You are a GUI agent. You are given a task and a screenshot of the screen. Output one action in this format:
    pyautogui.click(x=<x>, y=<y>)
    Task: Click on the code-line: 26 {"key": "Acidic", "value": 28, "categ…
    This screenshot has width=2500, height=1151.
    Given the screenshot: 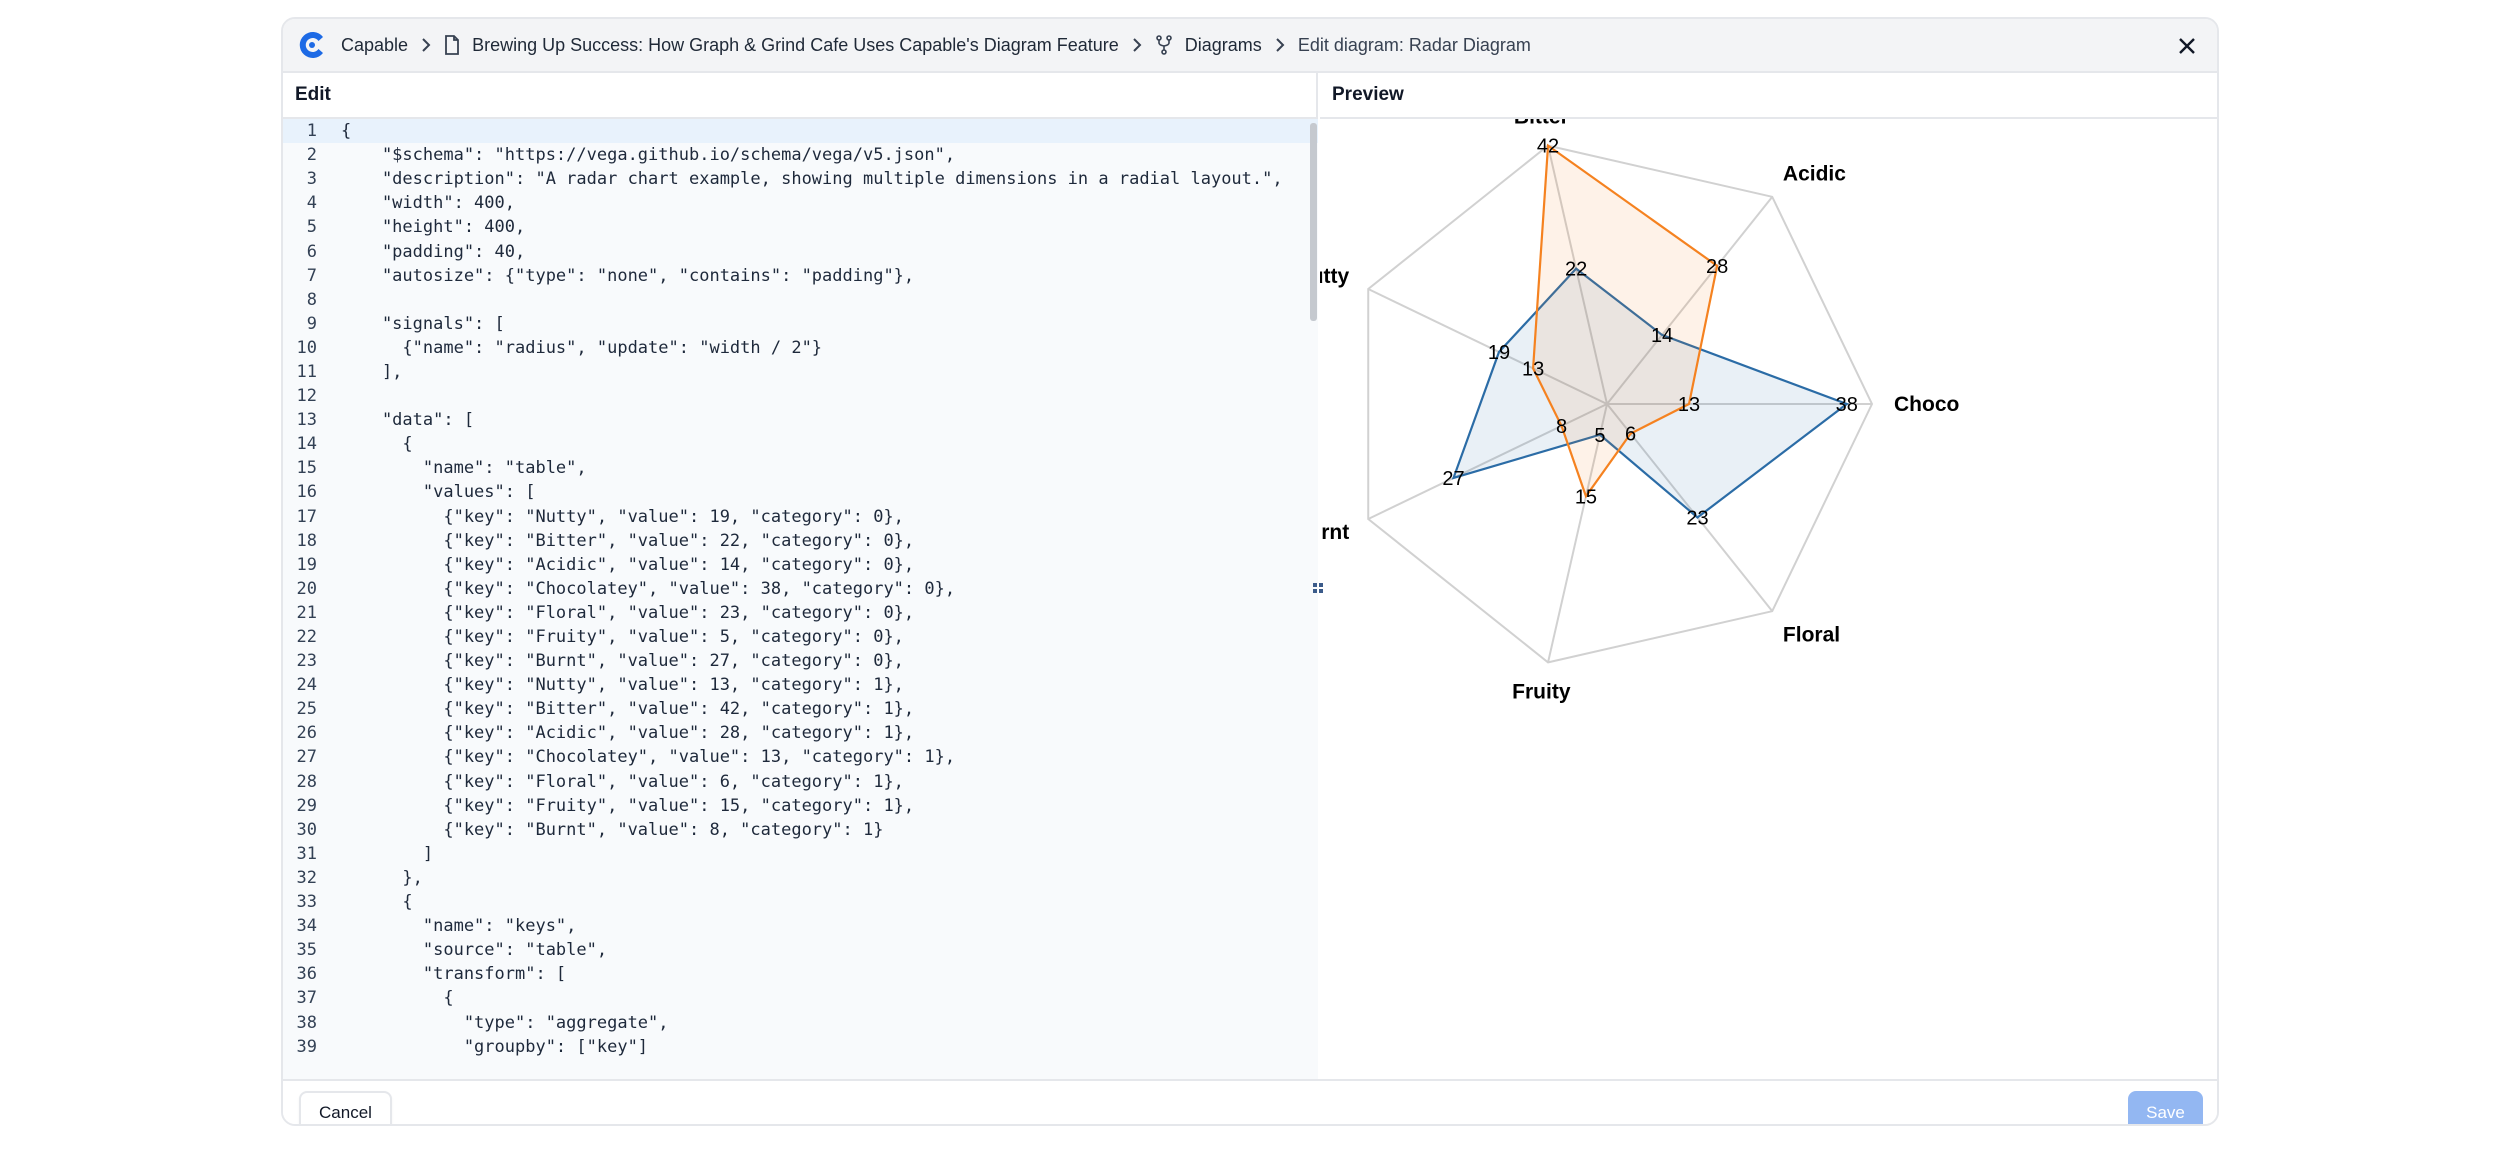 What is the action you would take?
    pyautogui.click(x=800, y=733)
    